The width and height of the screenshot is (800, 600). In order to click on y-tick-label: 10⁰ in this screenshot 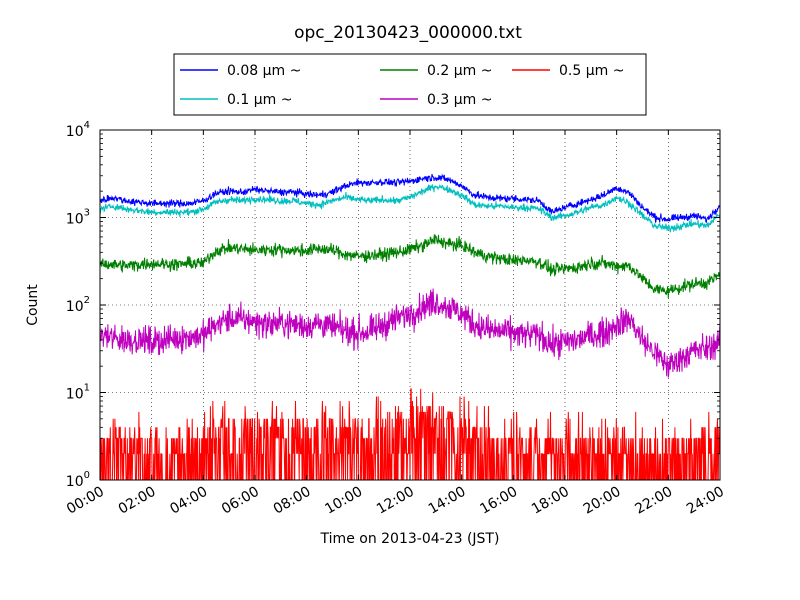, I will do `click(78, 480)`.